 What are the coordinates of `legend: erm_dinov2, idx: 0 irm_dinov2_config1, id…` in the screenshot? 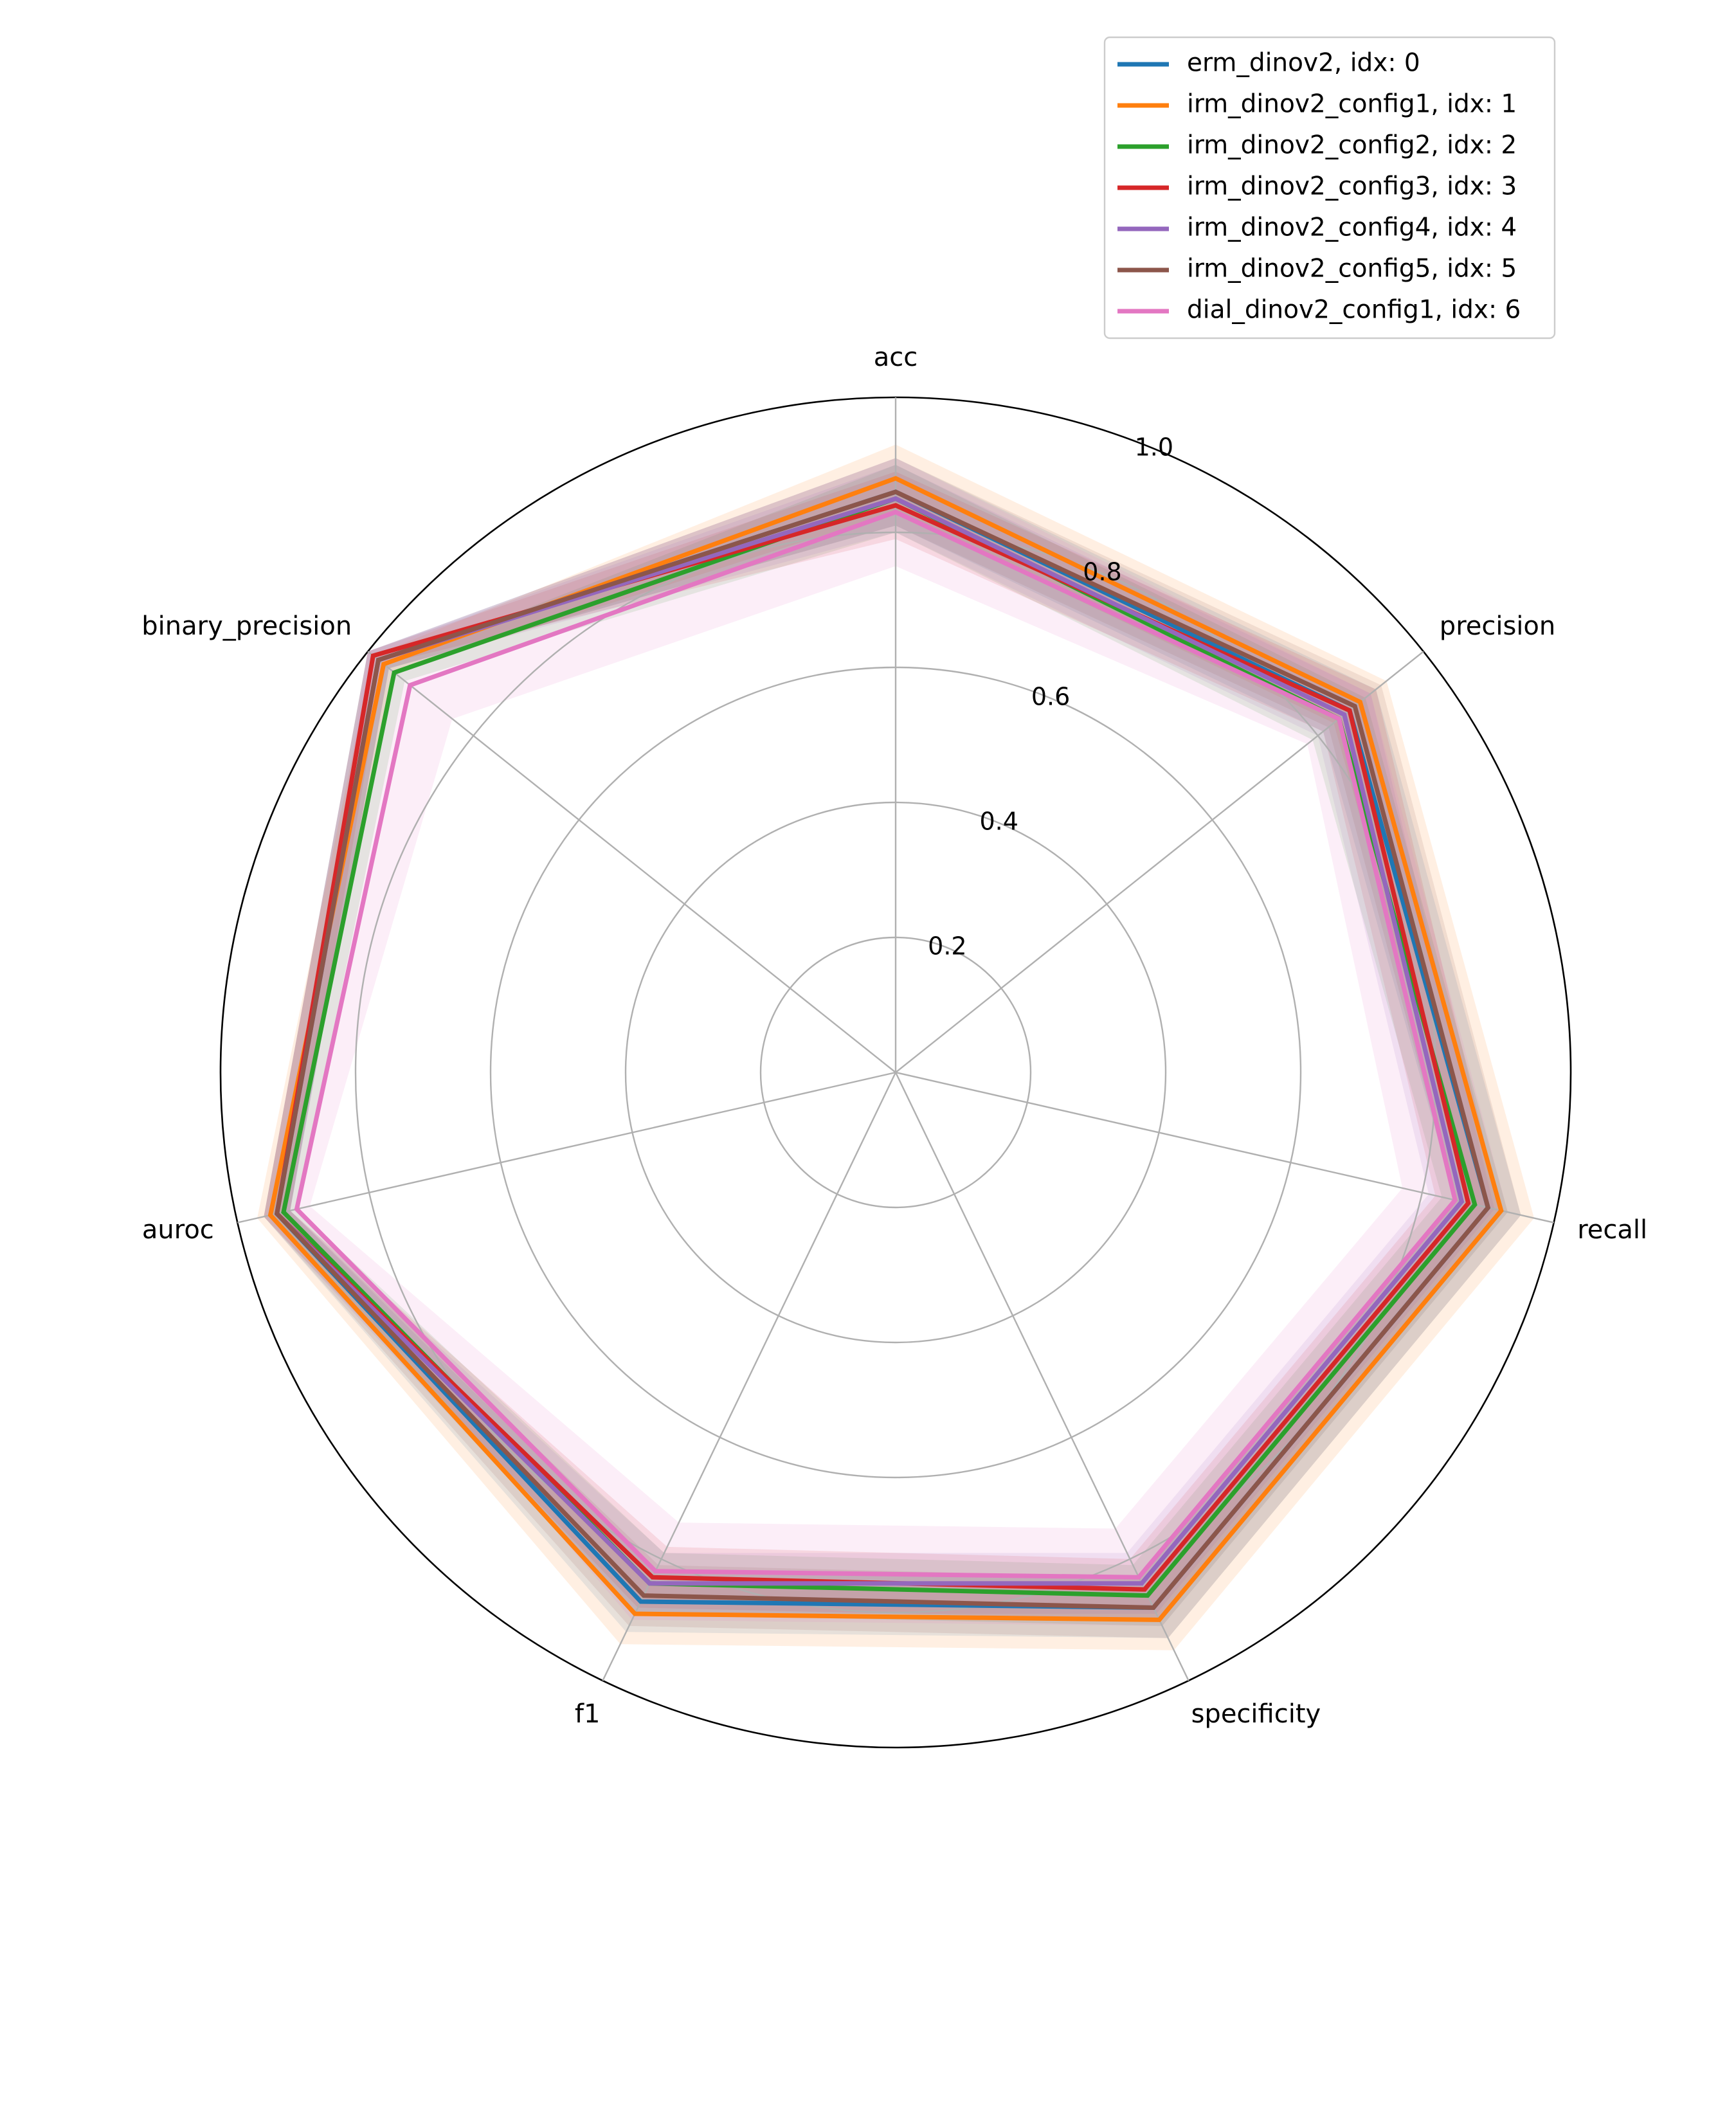 It's located at (1329, 187).